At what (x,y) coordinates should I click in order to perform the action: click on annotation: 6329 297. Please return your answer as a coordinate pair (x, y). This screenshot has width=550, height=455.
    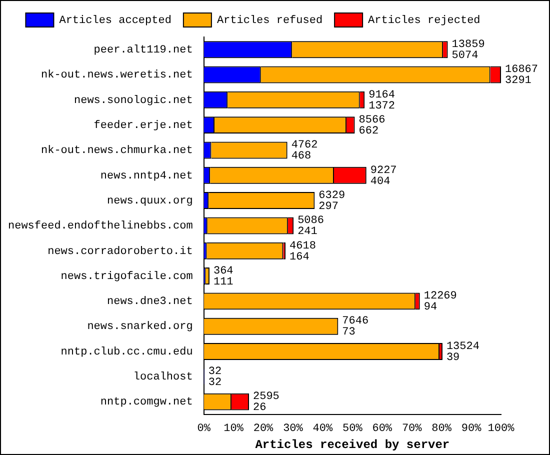
    Looking at the image, I should click on (332, 201).